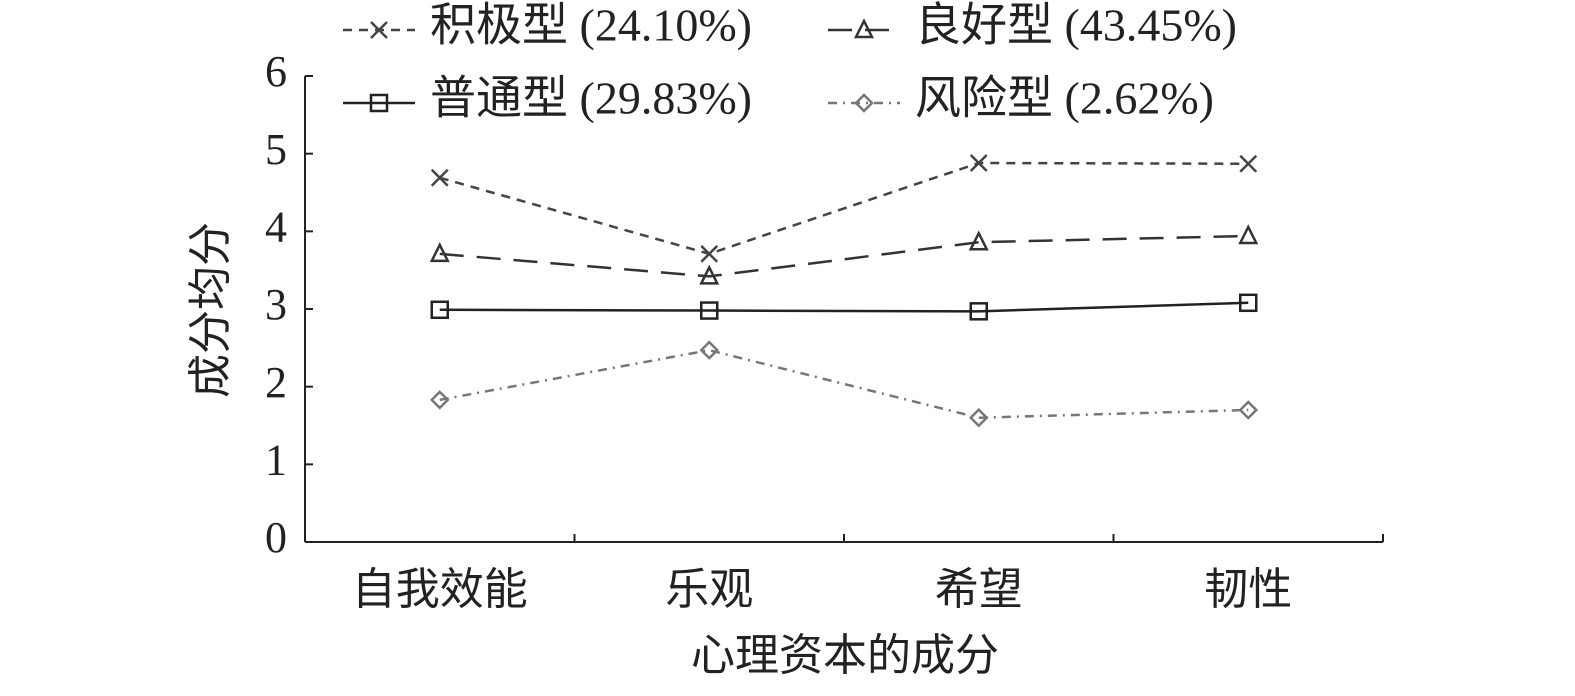 This screenshot has height=696, width=1575. What do you see at coordinates (276, 149) in the screenshot?
I see `y-tick-label: 5` at bounding box center [276, 149].